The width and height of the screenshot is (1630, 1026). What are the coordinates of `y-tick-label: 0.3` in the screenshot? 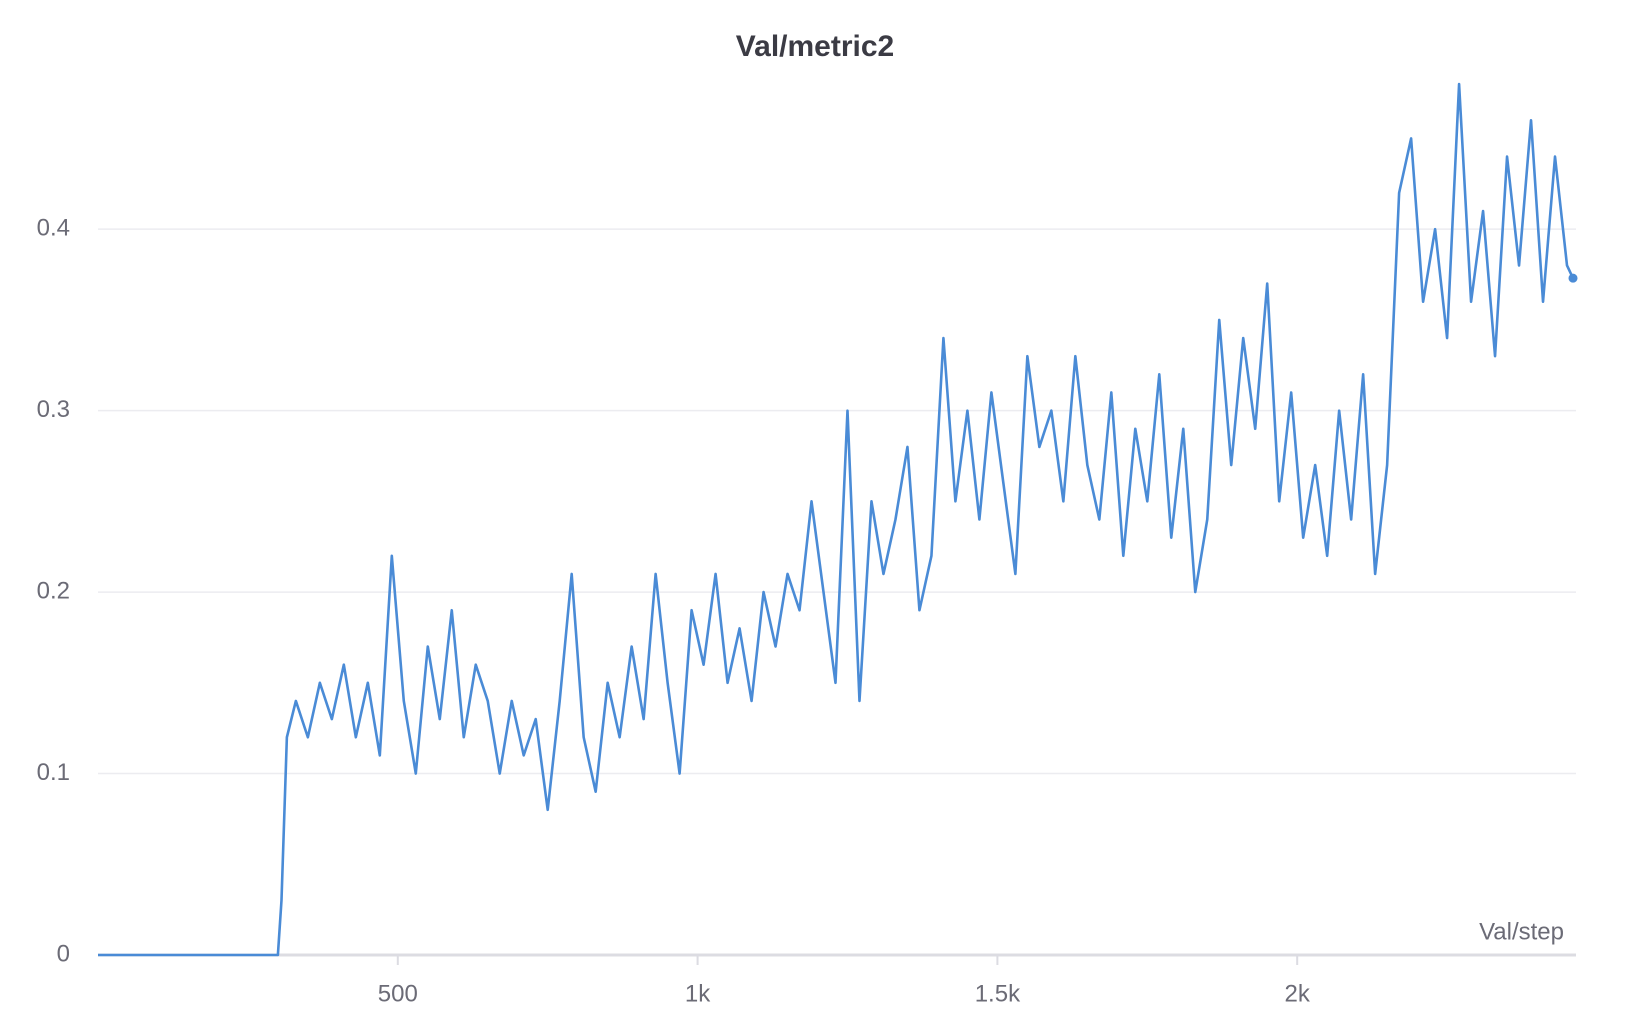 It's located at (53, 409).